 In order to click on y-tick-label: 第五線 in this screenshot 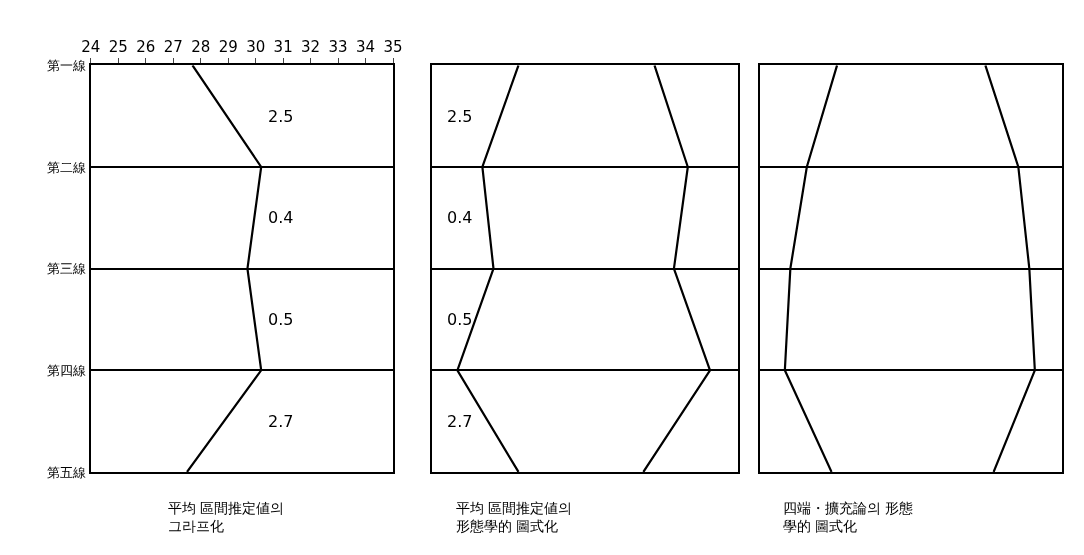, I will do `click(67, 472)`.